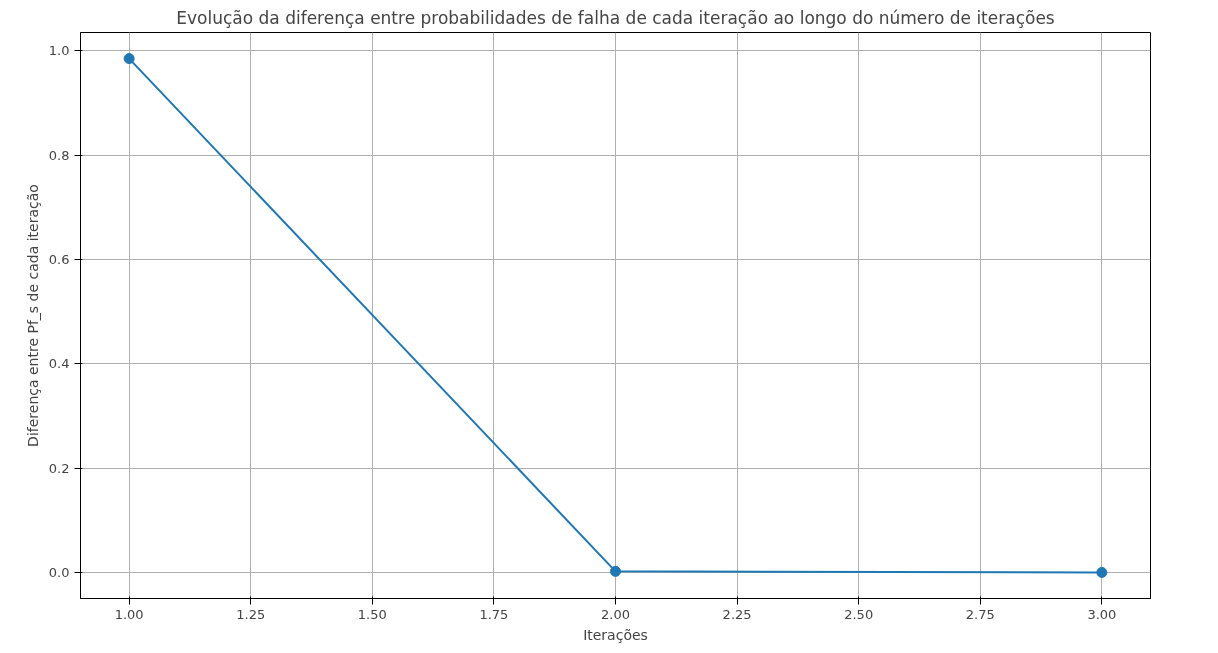 The width and height of the screenshot is (1218, 653). Describe the element at coordinates (32, 315) in the screenshot. I see `y-axis-title: Diferença entre Pf_s de cada iteração` at that location.